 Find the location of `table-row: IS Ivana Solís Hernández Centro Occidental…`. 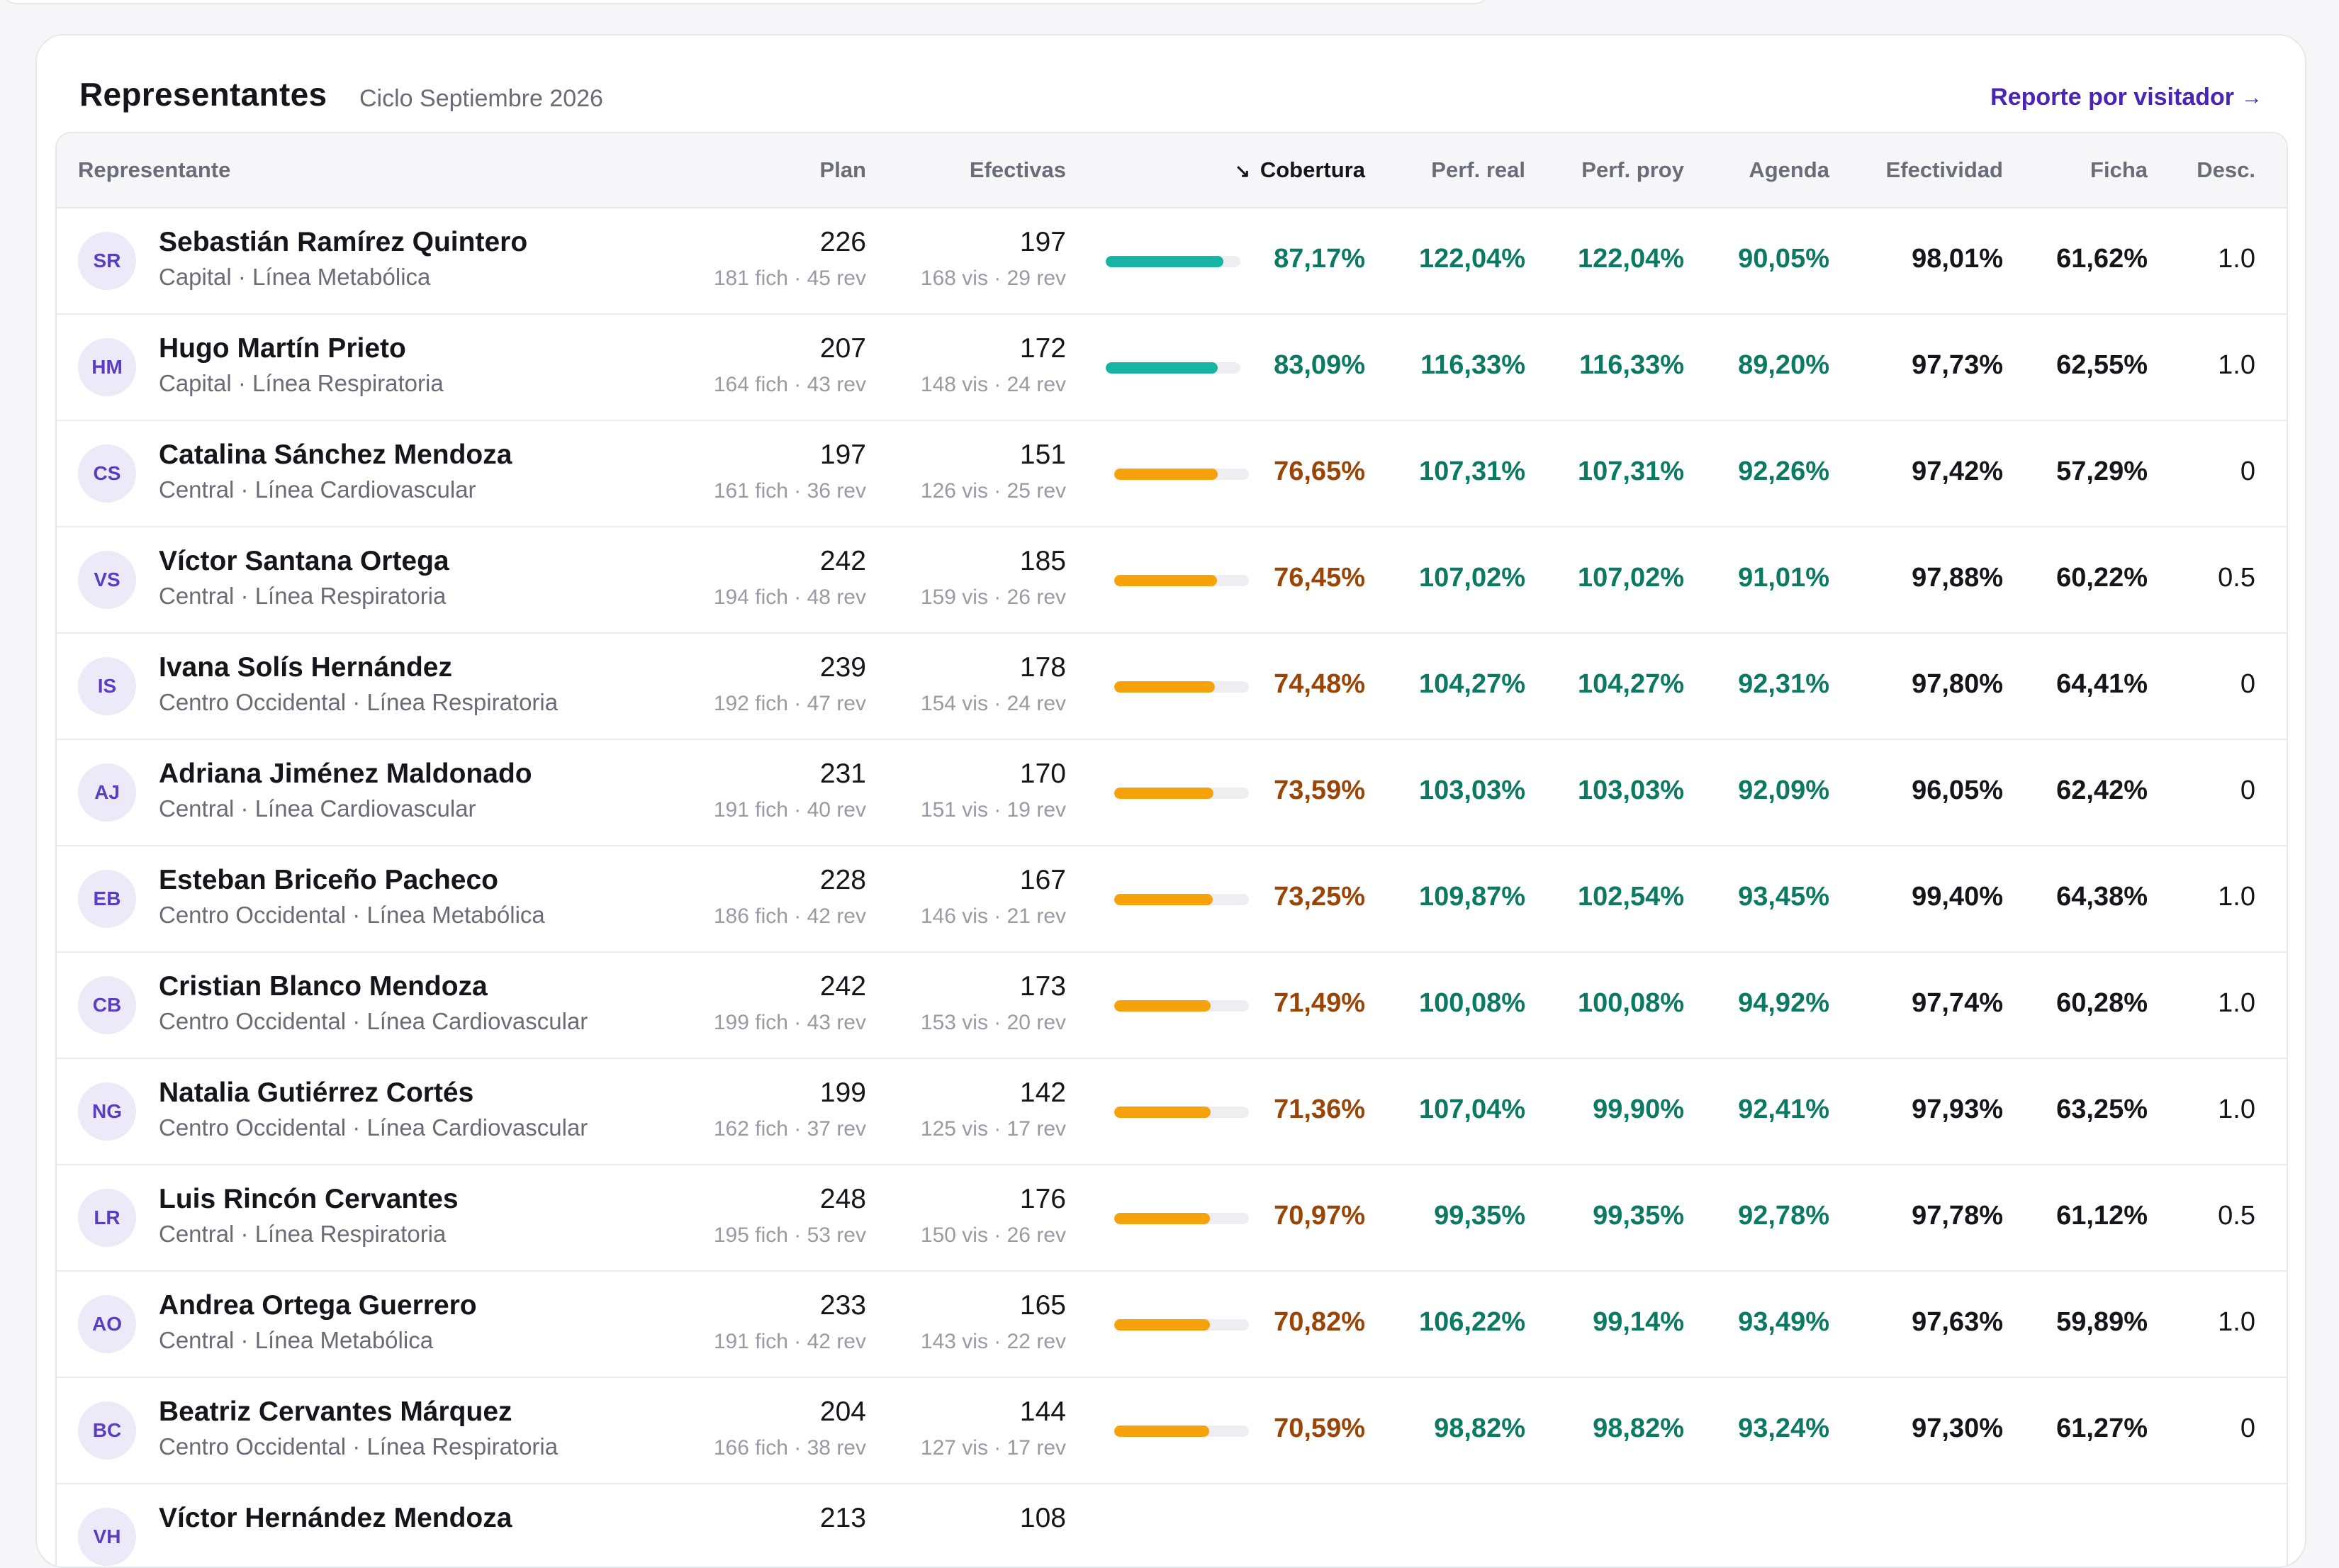

table-row: IS Ivana Solís Hernández Centro Occidental… is located at coordinates (1172, 687).